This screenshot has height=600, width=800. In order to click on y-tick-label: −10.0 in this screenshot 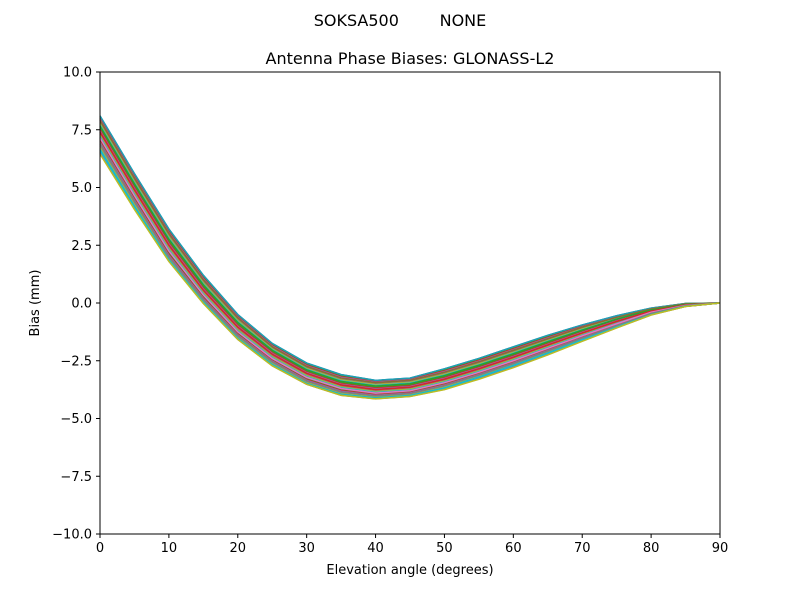, I will do `click(72, 535)`.